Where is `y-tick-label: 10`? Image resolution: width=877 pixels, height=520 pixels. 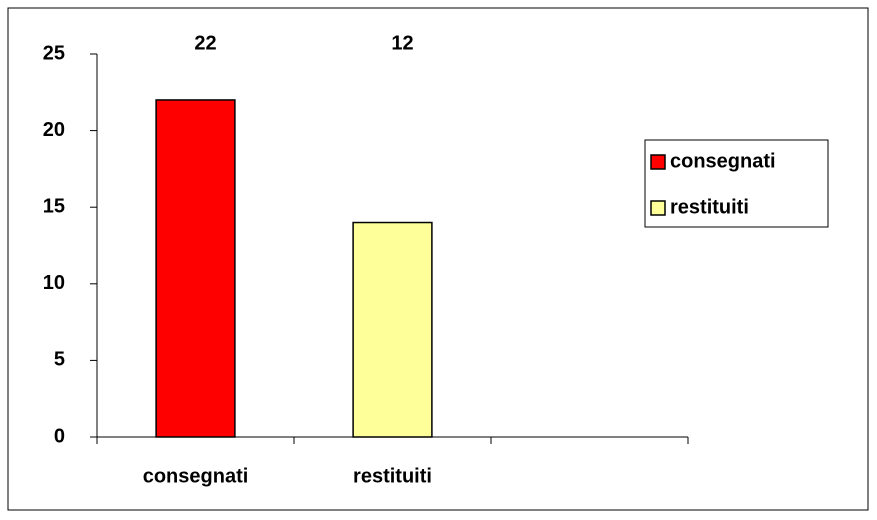 y-tick-label: 10 is located at coordinates (54, 283).